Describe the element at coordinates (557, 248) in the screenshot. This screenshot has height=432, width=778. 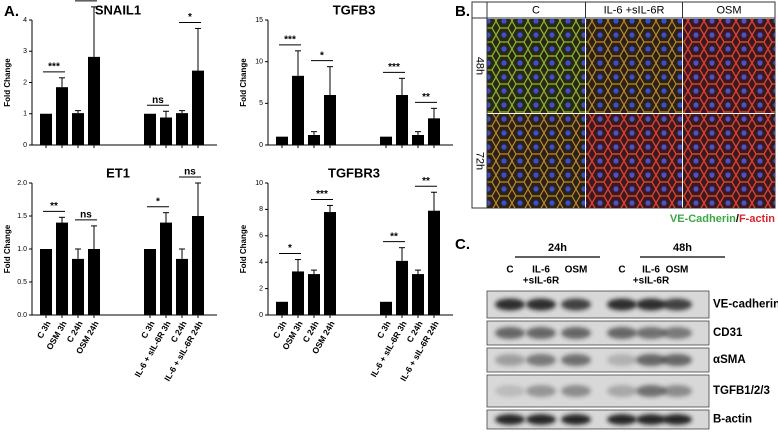
I see `group-label: 24h` at that location.